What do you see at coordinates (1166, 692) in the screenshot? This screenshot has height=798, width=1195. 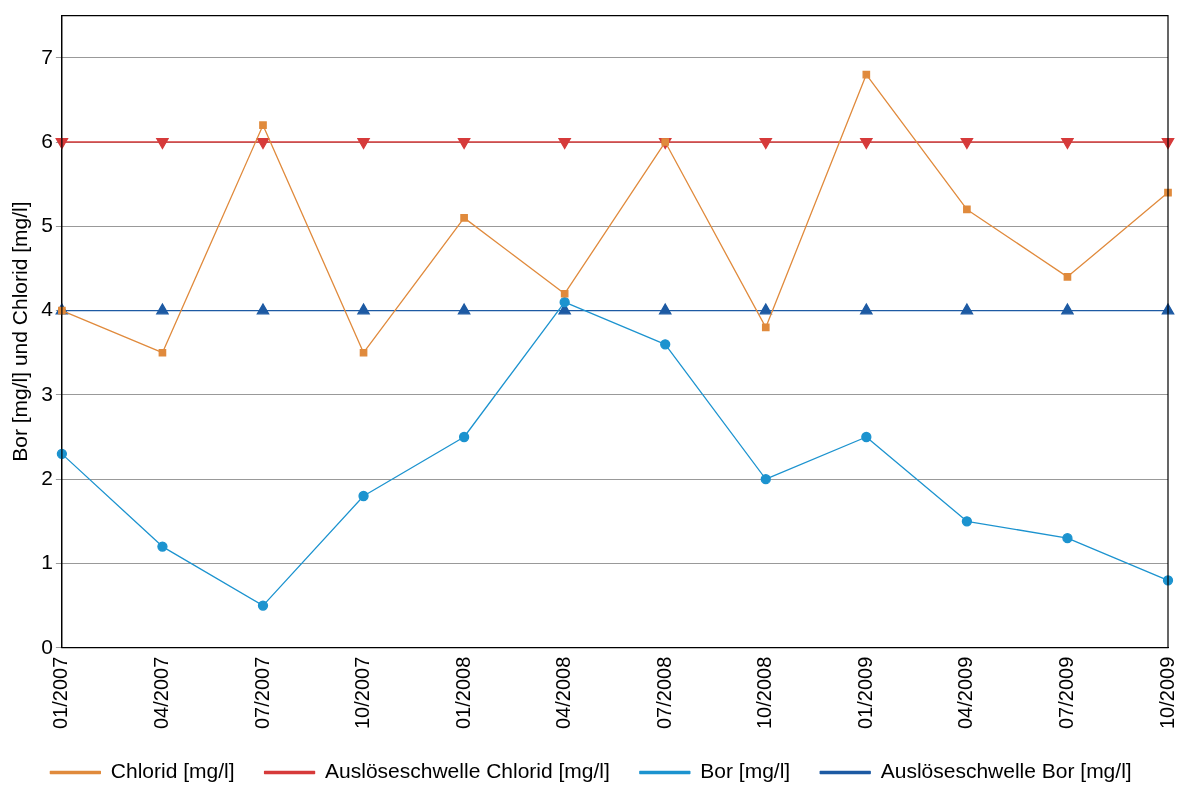 I see `x-tick-label: 10/2009` at bounding box center [1166, 692].